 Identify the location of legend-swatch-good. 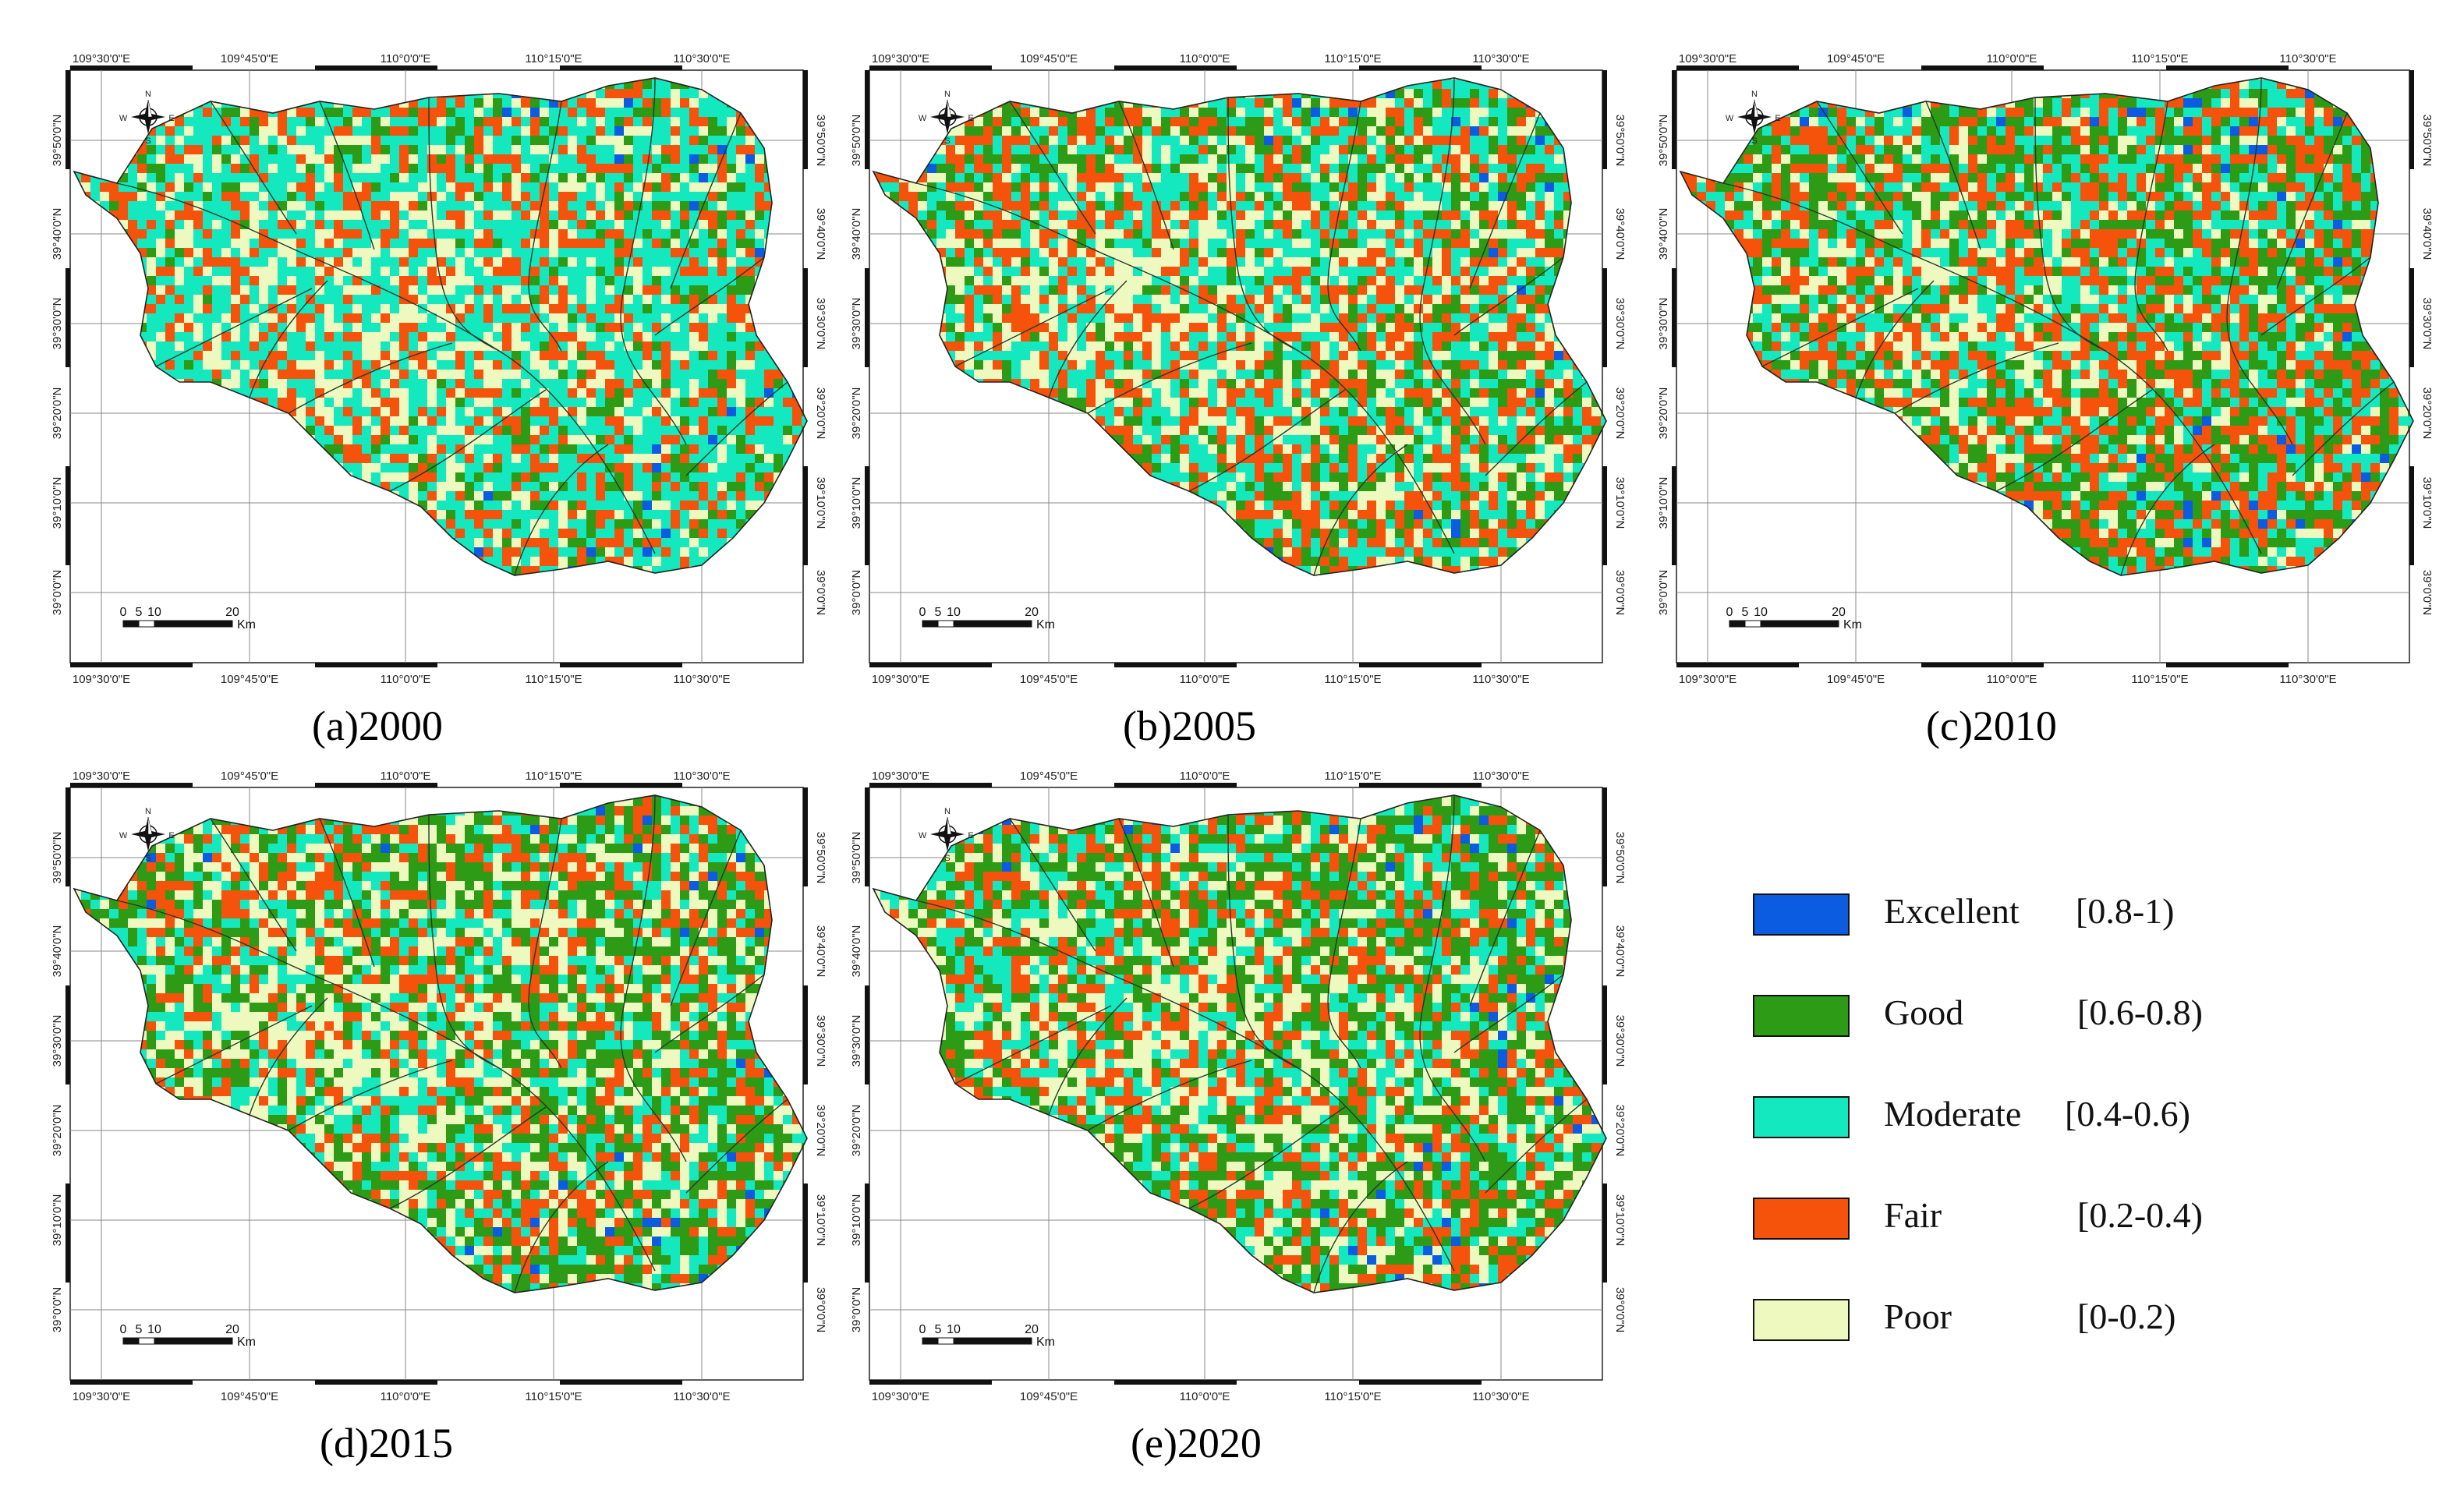
(1801, 1016).